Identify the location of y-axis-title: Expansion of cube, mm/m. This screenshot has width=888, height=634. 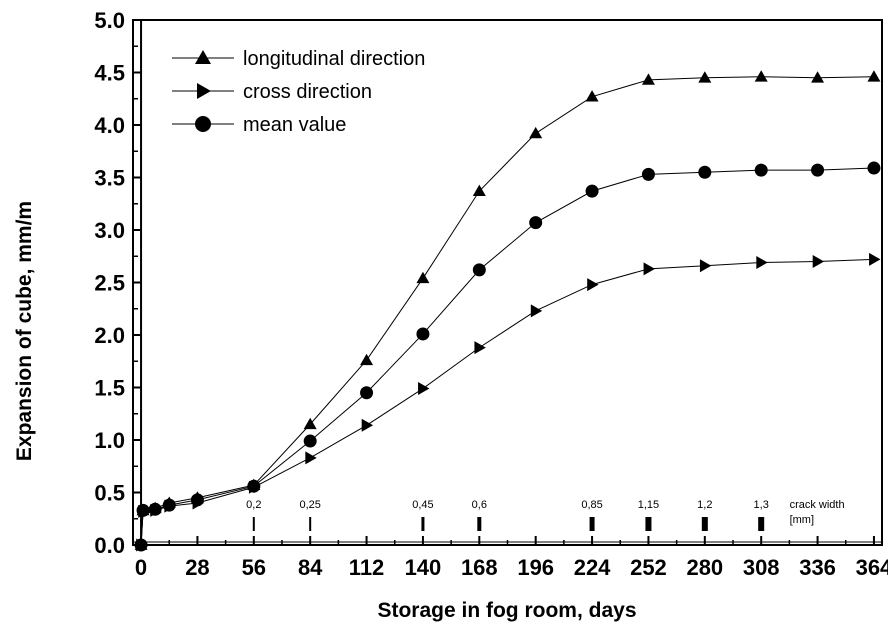
(24, 331).